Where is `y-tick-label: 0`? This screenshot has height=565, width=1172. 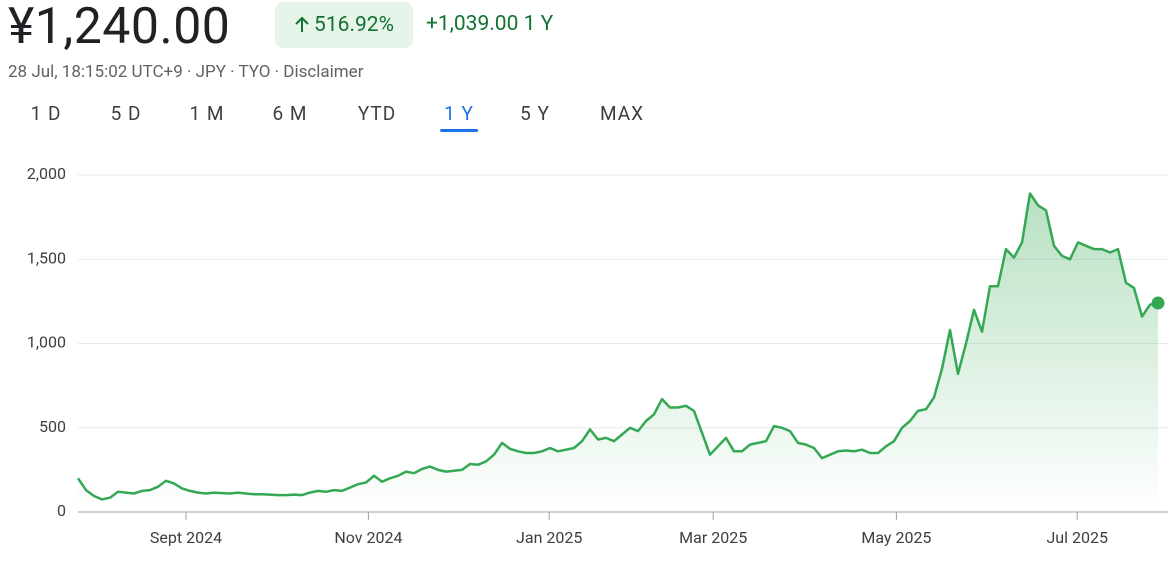
y-tick-label: 0 is located at coordinates (61, 510).